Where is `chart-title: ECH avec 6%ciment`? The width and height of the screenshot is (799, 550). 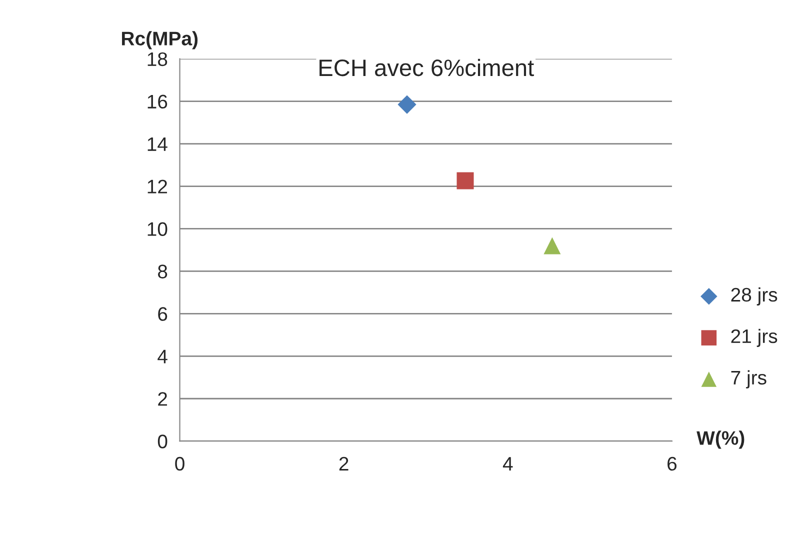 chart-title: ECH avec 6%ciment is located at coordinates (427, 67).